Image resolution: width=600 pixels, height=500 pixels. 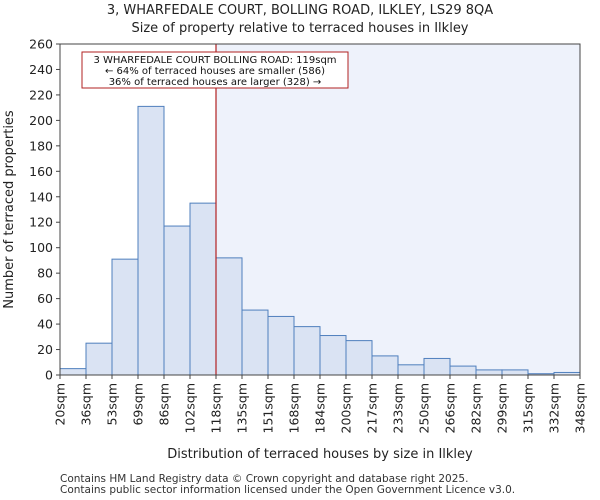 I want to click on x-tick-label: 102sqm, so click(x=190, y=408).